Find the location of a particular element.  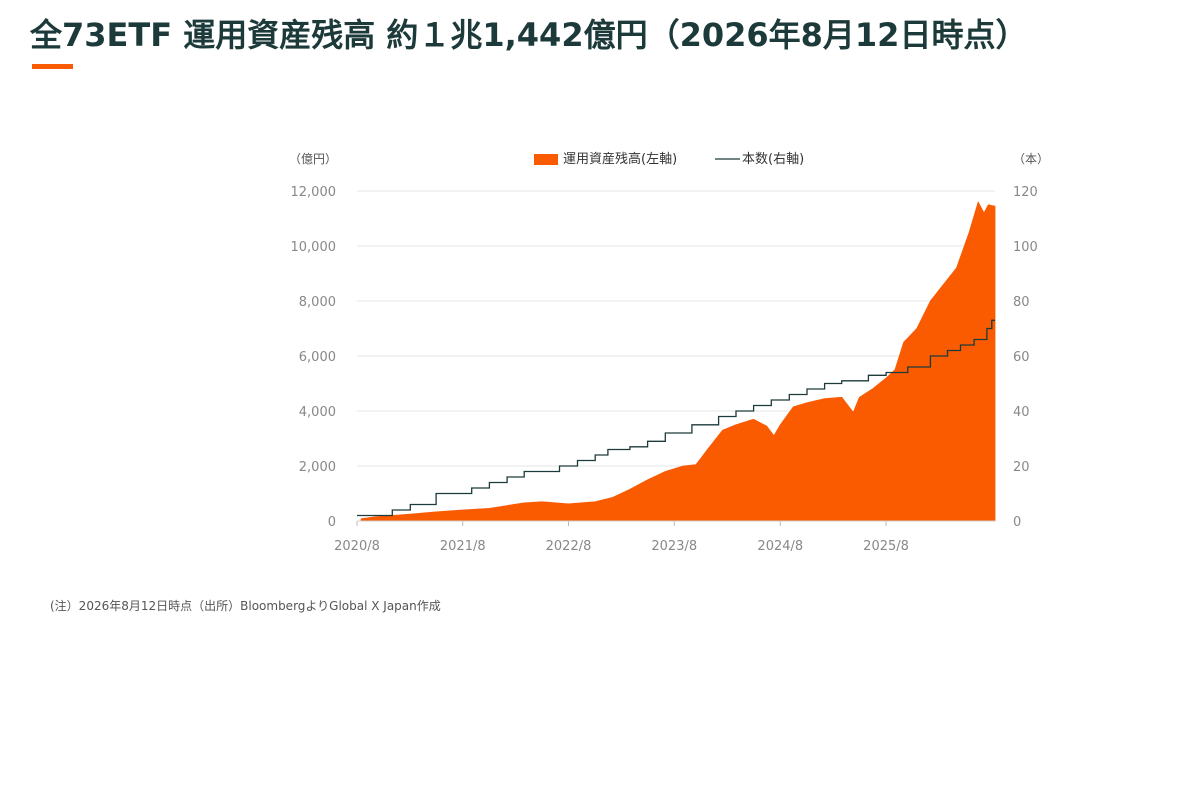

y-right-tick-label: 40 is located at coordinates (1021, 412).